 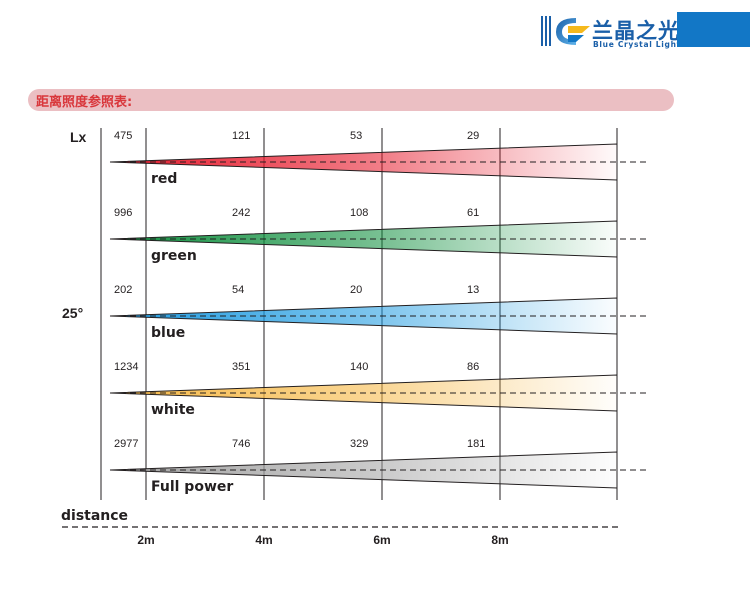 I want to click on y-axis-label: Lx, so click(x=78, y=137).